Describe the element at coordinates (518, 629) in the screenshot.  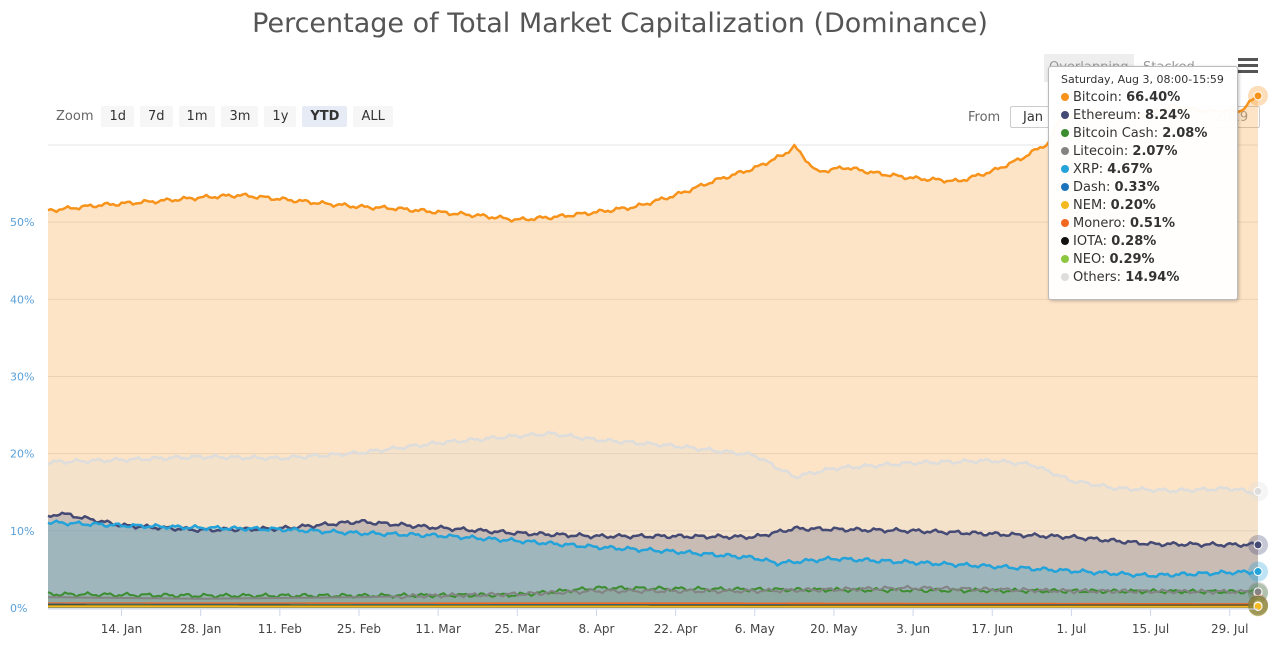
I see `x-tick-label: 25. Mar` at that location.